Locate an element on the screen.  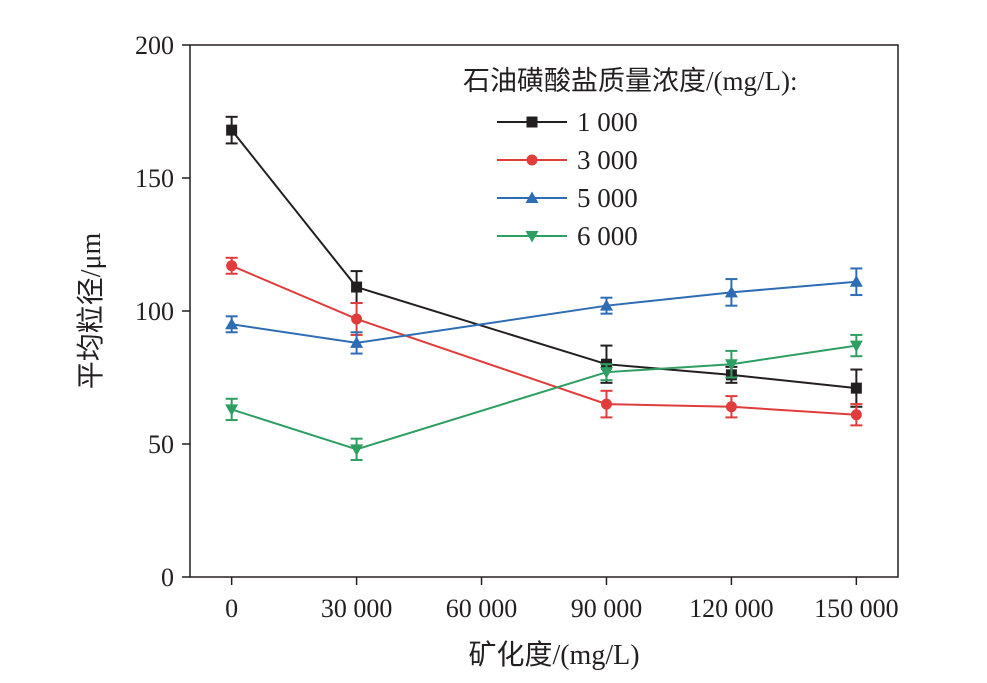
x-axis-title: 矿化度/(mg/L) is located at coordinates (553, 655).